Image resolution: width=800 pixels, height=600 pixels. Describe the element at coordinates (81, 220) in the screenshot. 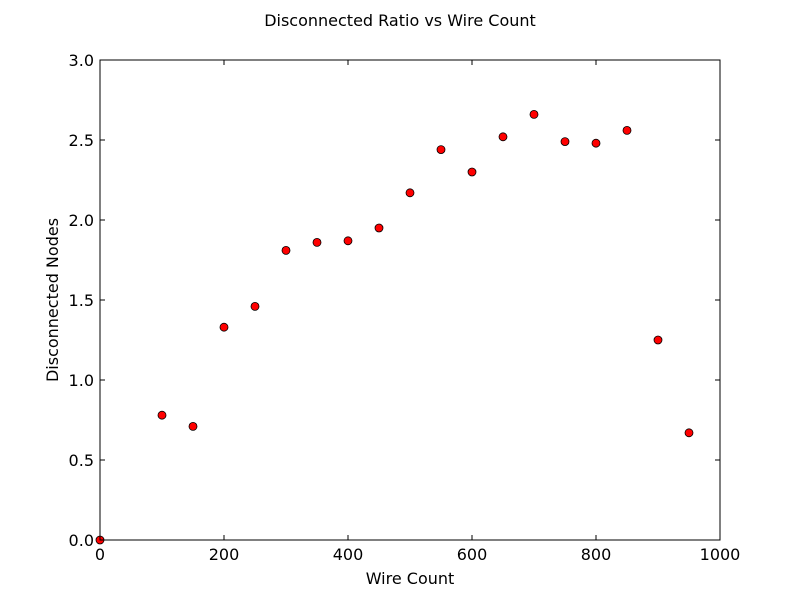

I see `y-tick-label: 2.0` at that location.